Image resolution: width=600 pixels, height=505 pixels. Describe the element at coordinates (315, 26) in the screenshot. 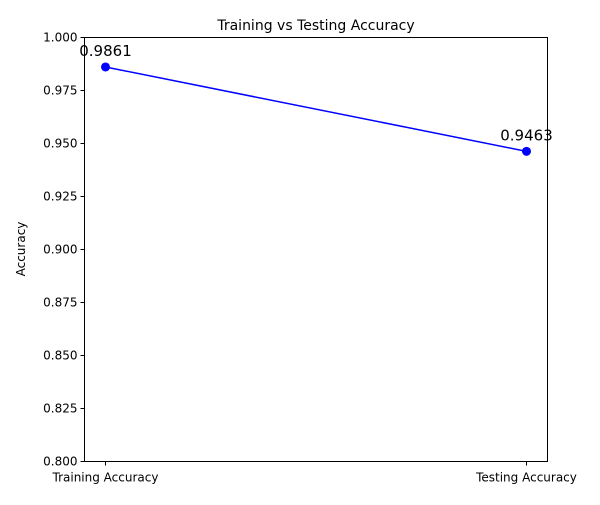

I see `chart-title: Training vs Testing Accuracy` at that location.